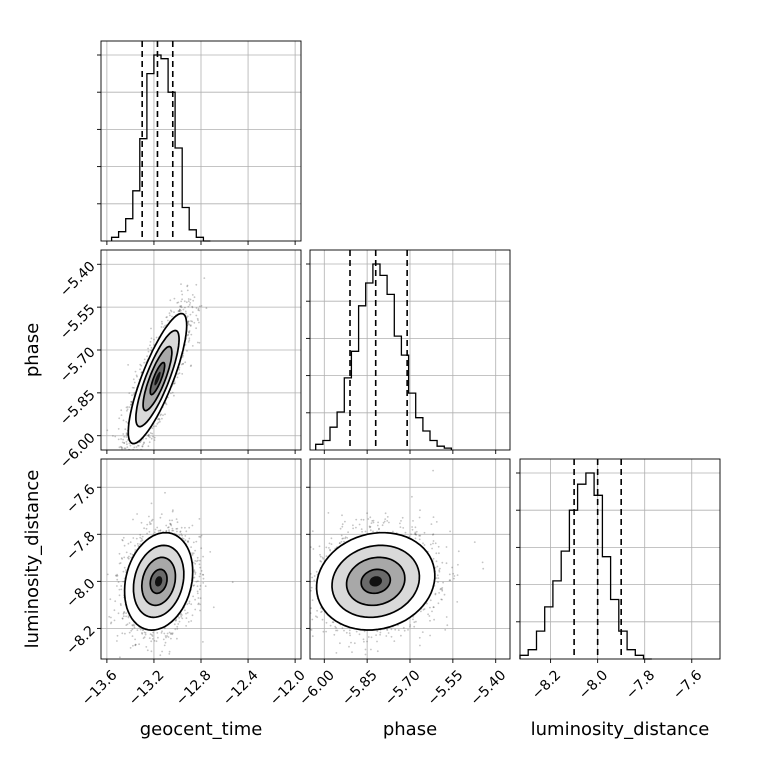 The width and height of the screenshot is (760, 760). What do you see at coordinates (585, 566) in the screenshot?
I see `histogram-step-luminosity_distance` at bounding box center [585, 566].